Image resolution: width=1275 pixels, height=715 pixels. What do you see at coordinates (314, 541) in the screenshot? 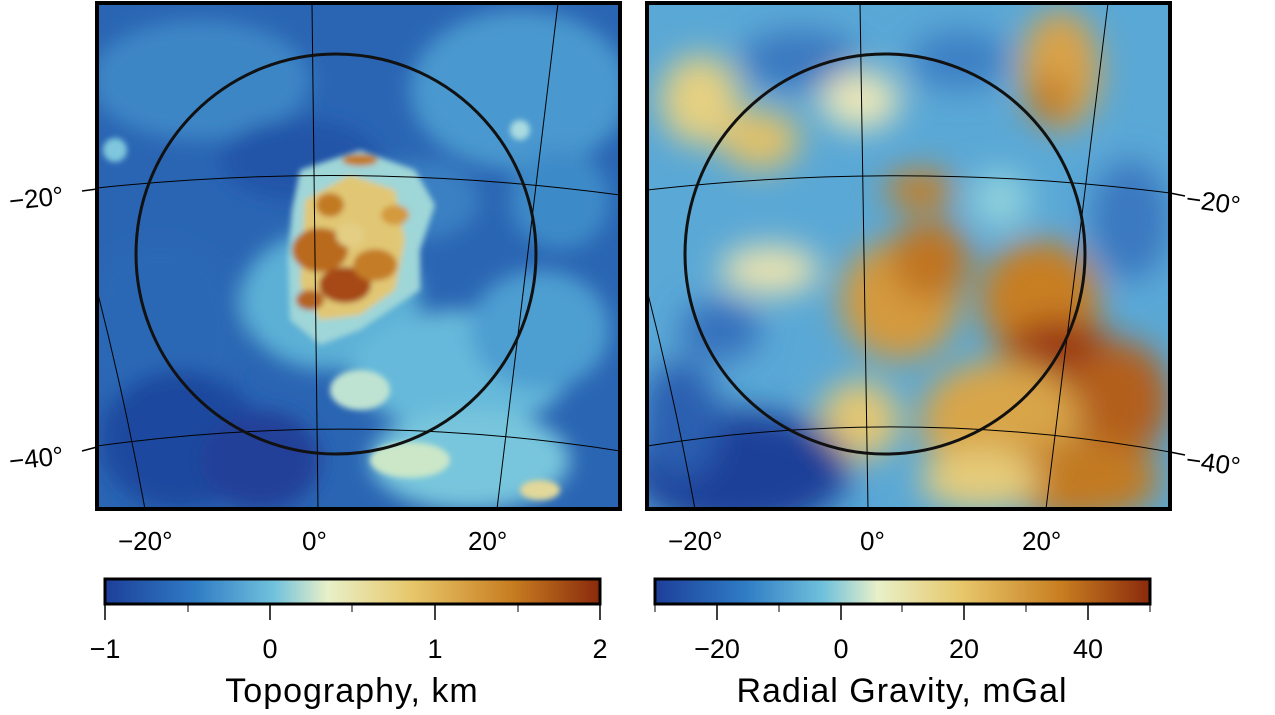
I see `lon-label-left-0: 0°` at bounding box center [314, 541].